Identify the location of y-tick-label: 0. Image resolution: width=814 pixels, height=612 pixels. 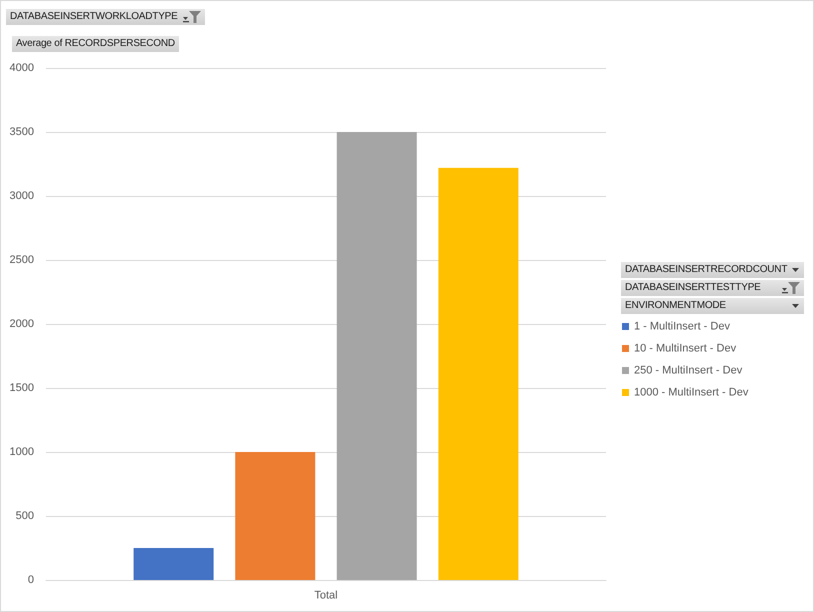
(31, 580).